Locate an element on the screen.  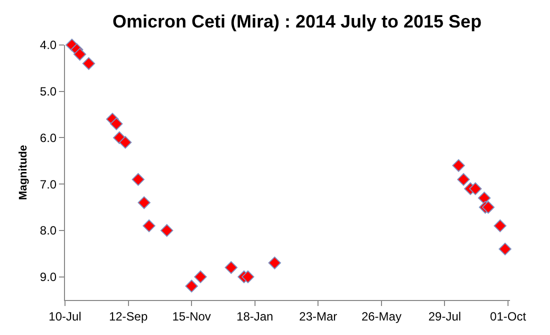
chart-title: Omicron Ceti (Mira) : 2014 July to 2015 Sep is located at coordinates (297, 22).